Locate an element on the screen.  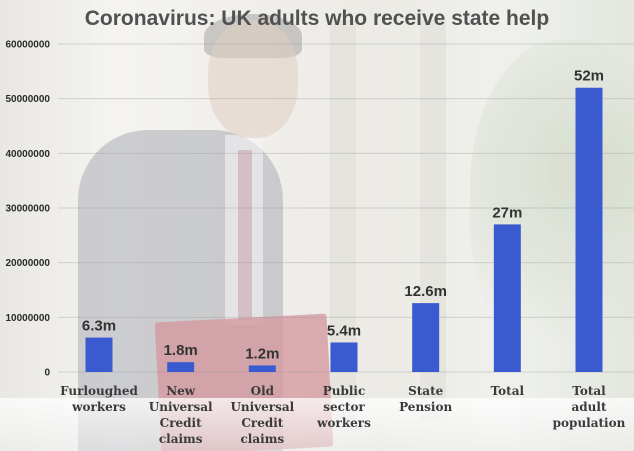
x-tick-label: Old Universal Credit claims is located at coordinates (262, 415).